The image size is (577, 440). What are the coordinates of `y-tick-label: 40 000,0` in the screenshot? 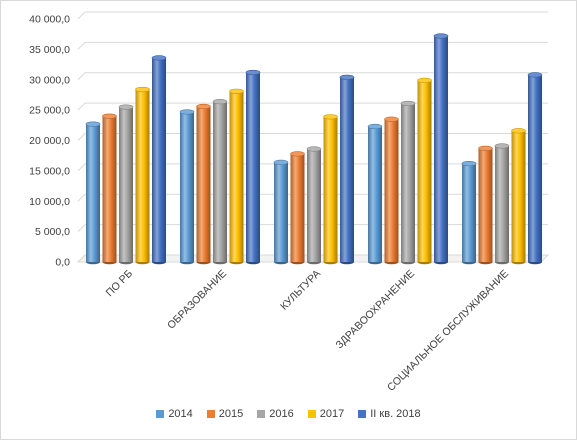 It's located at (49, 20).